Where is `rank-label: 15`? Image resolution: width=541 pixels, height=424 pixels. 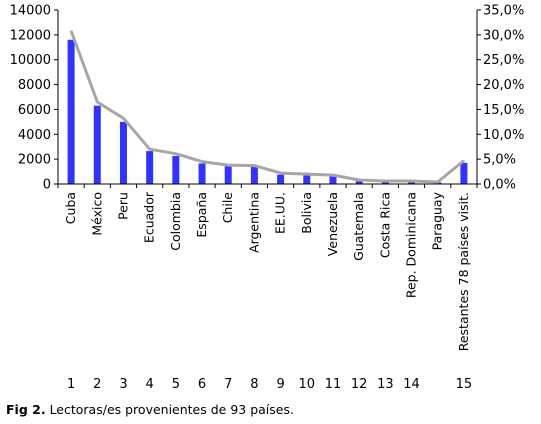
rank-label: 15 is located at coordinates (464, 384).